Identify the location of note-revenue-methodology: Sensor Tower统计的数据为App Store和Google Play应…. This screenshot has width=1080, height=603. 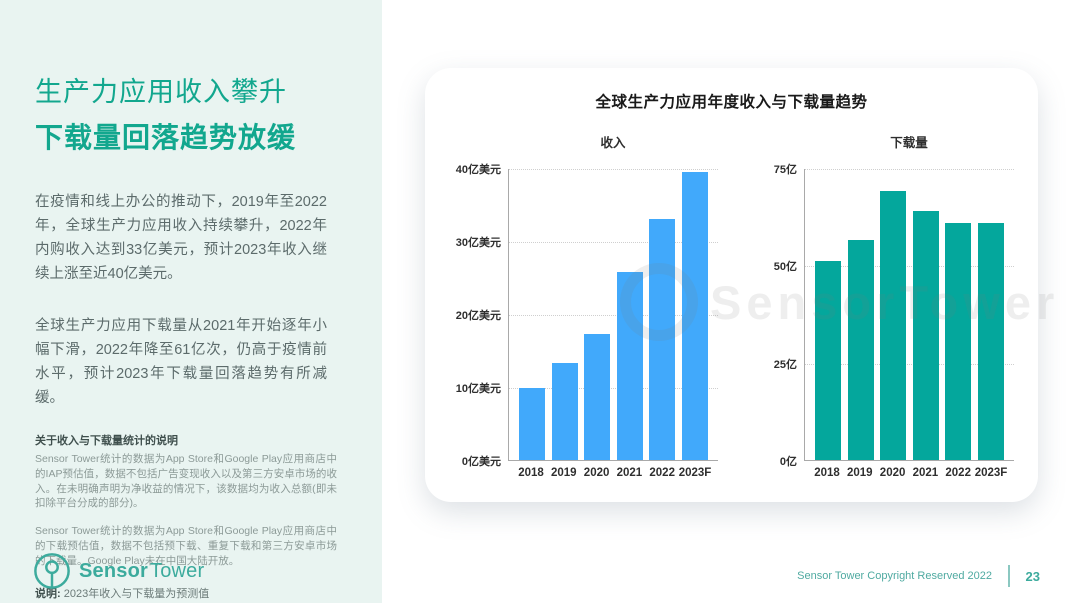
(186, 481).